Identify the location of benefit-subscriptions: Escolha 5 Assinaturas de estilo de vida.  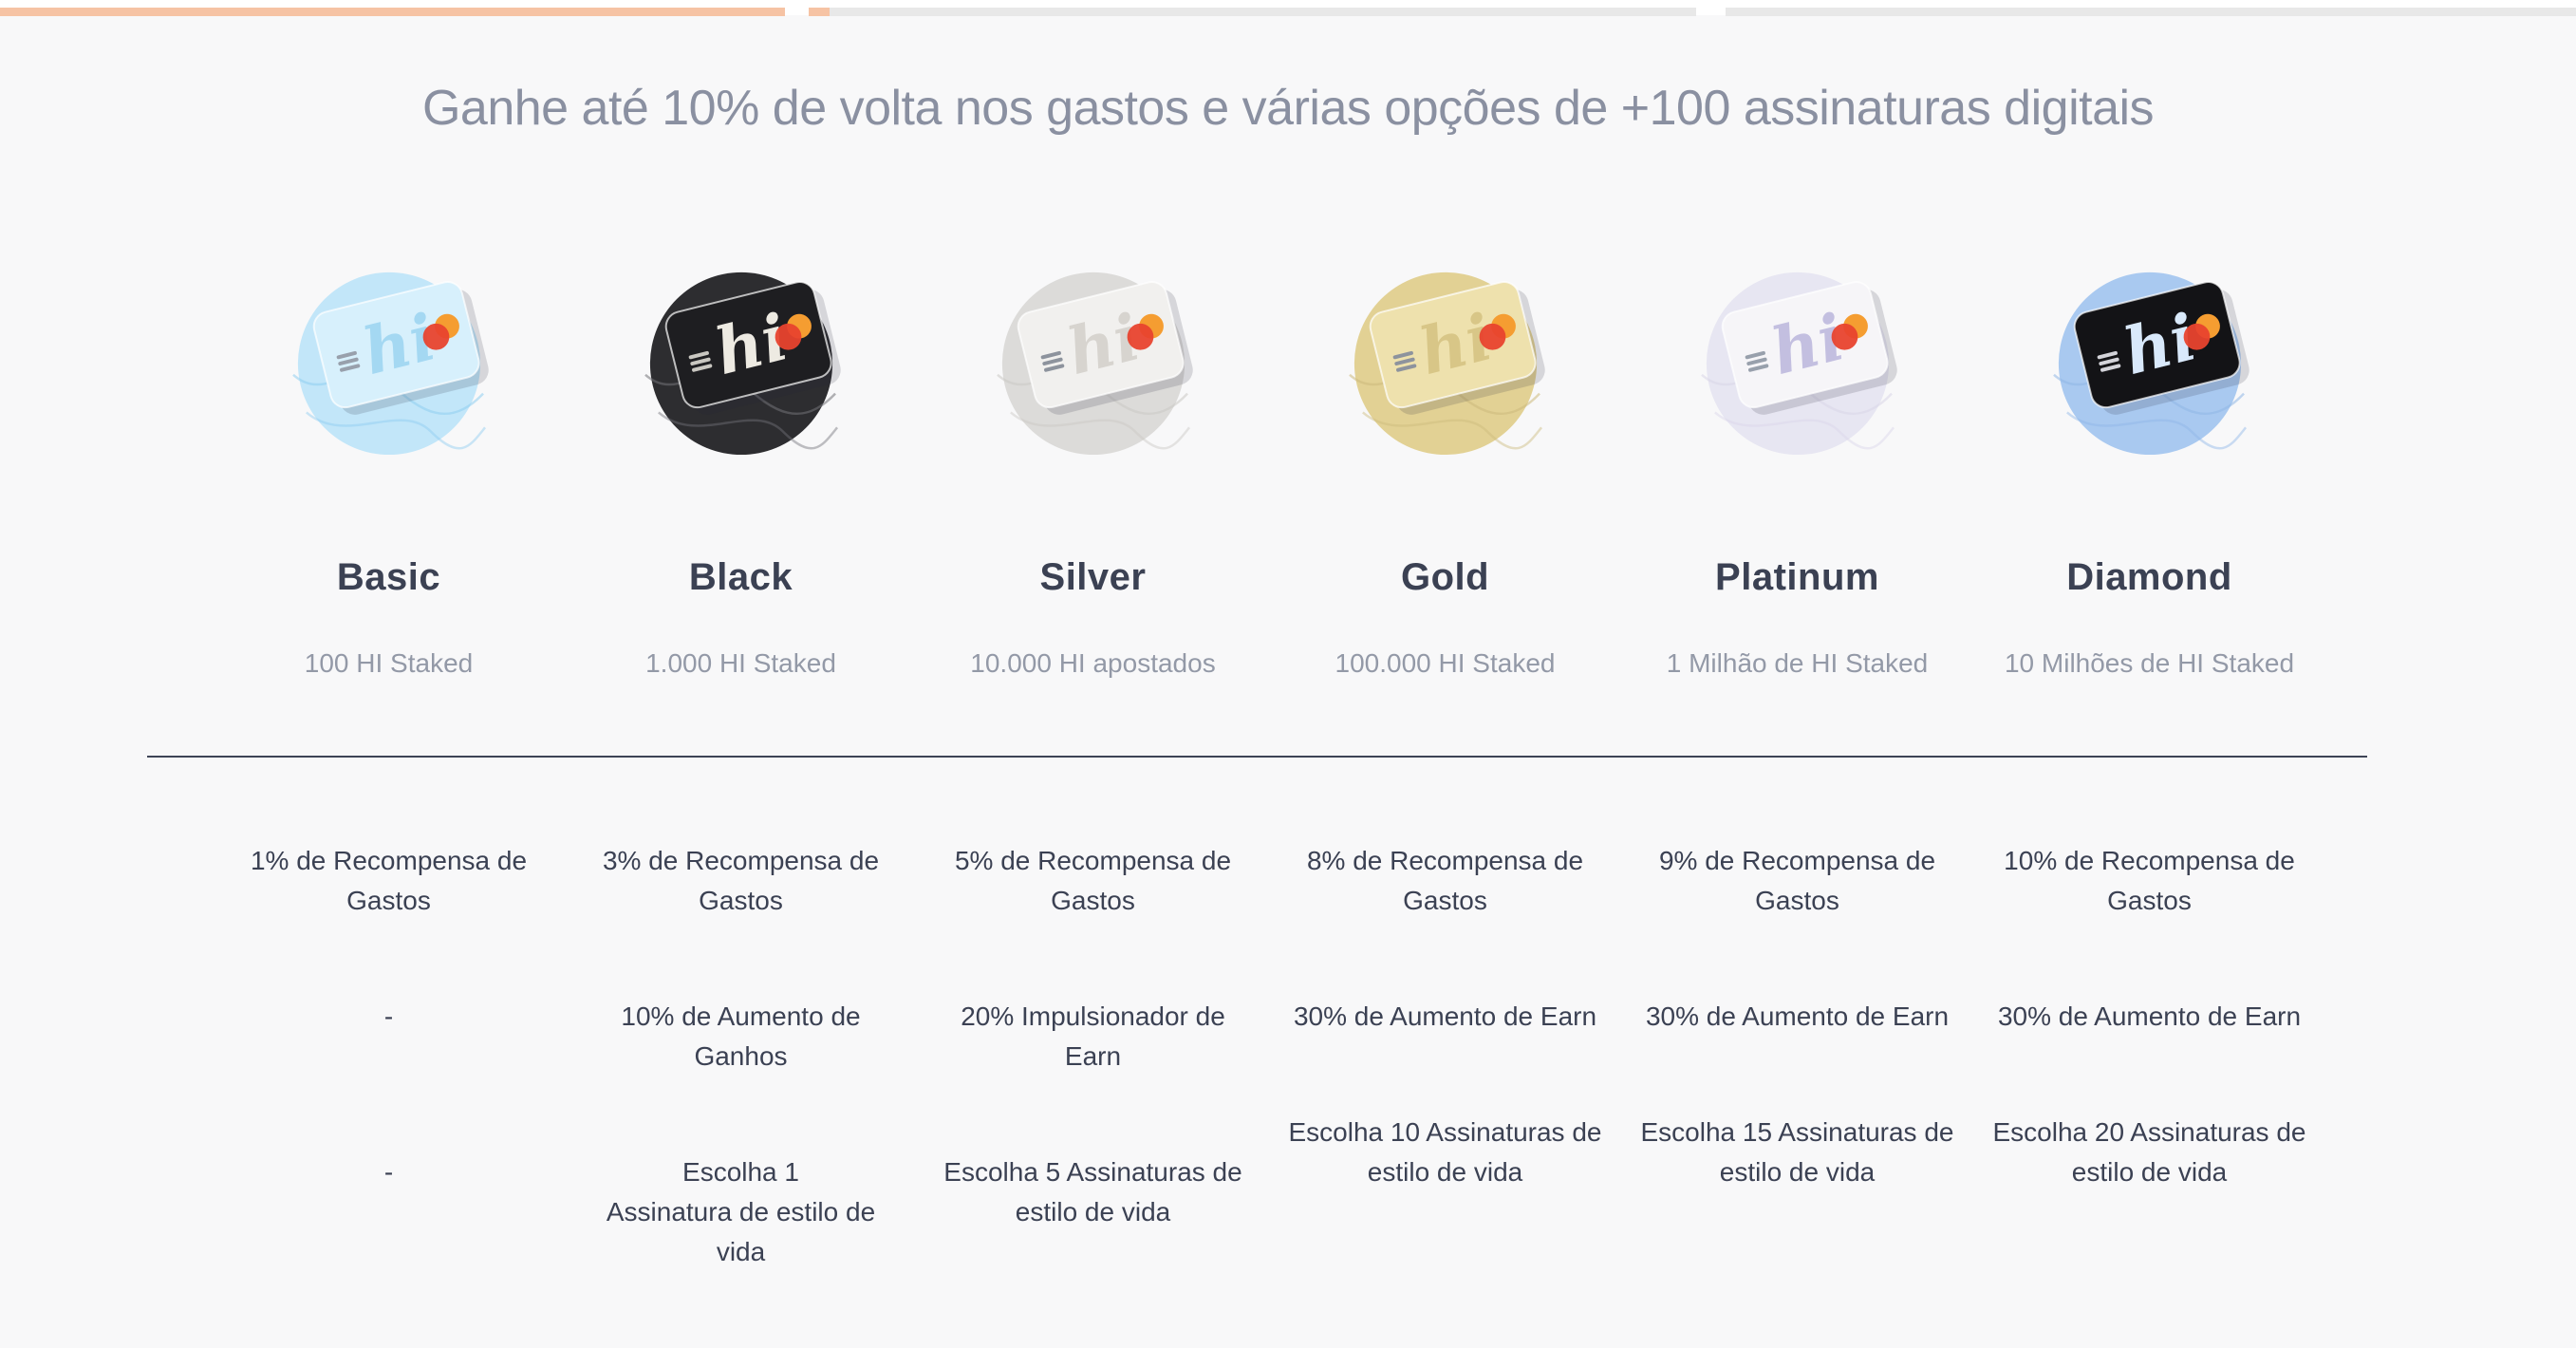
(1092, 1191).